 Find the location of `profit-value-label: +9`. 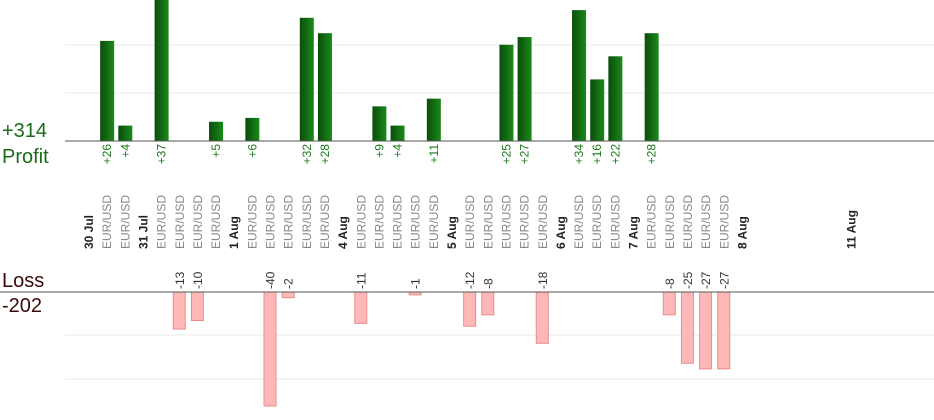

profit-value-label: +9 is located at coordinates (379, 151).